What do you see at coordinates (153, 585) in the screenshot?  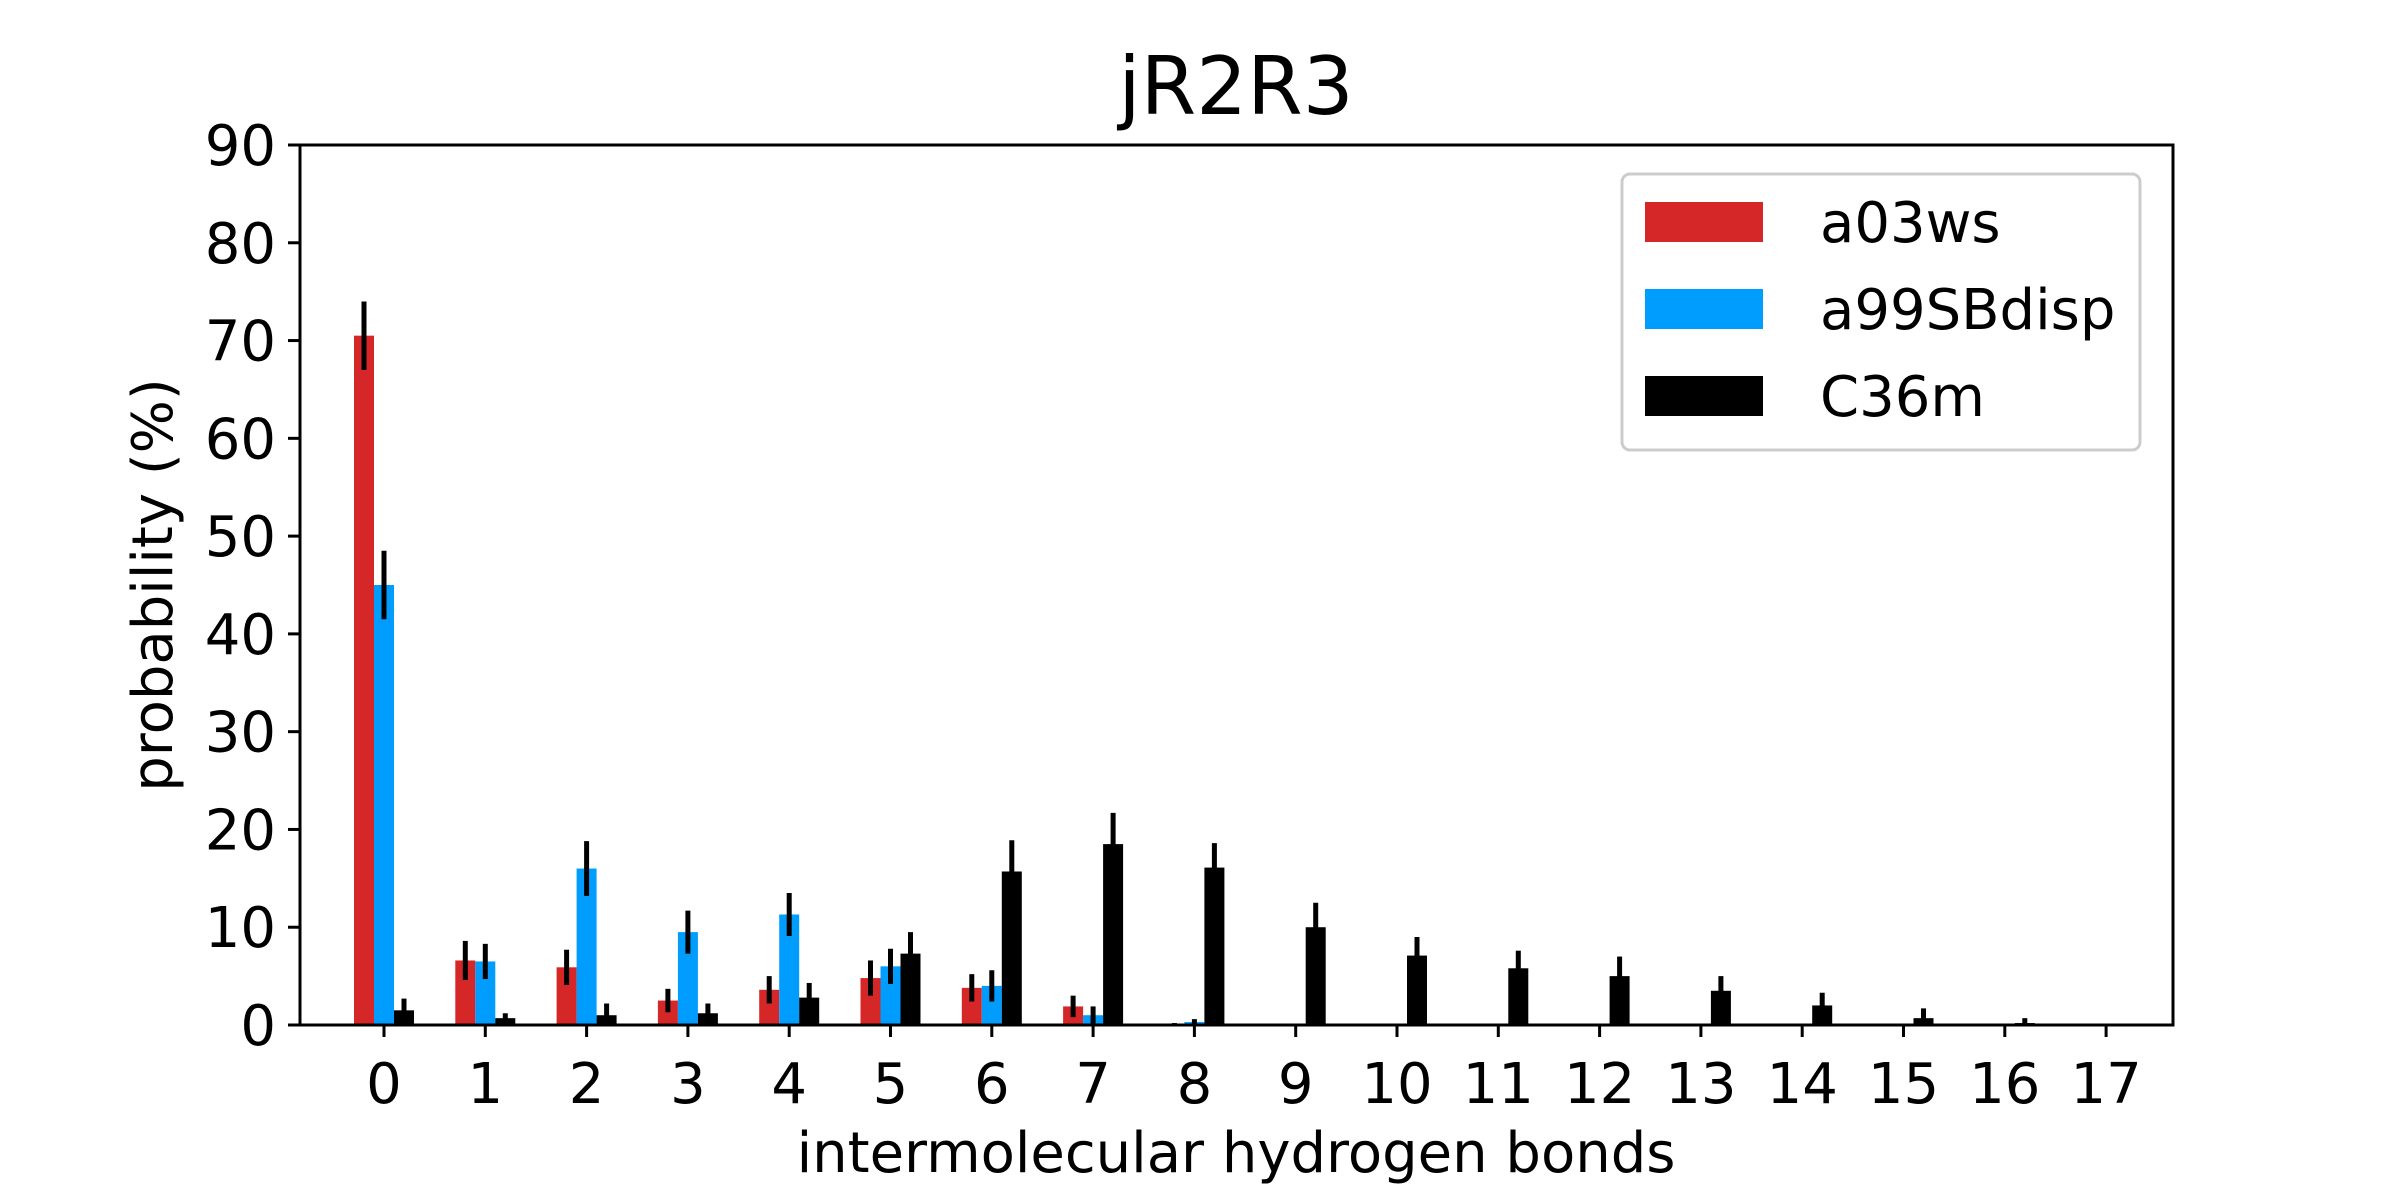 I see `y-axis-label: probability (%)` at bounding box center [153, 585].